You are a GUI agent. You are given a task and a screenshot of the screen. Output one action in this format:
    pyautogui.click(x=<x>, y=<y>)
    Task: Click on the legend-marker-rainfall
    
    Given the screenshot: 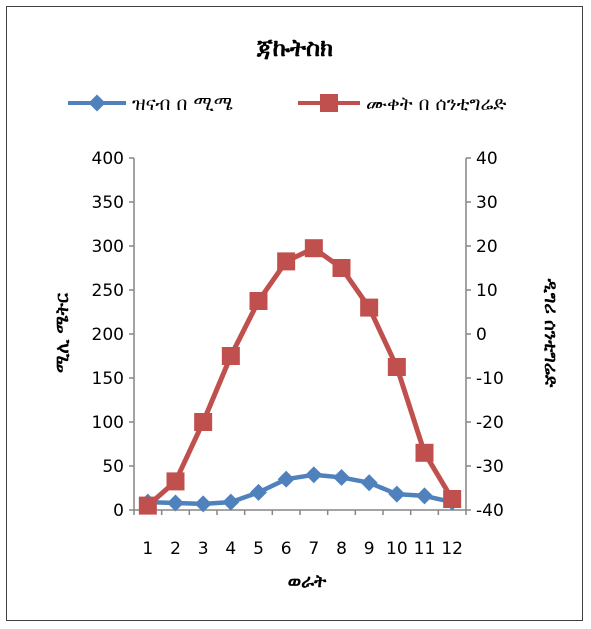 What is the action you would take?
    pyautogui.click(x=97, y=103)
    